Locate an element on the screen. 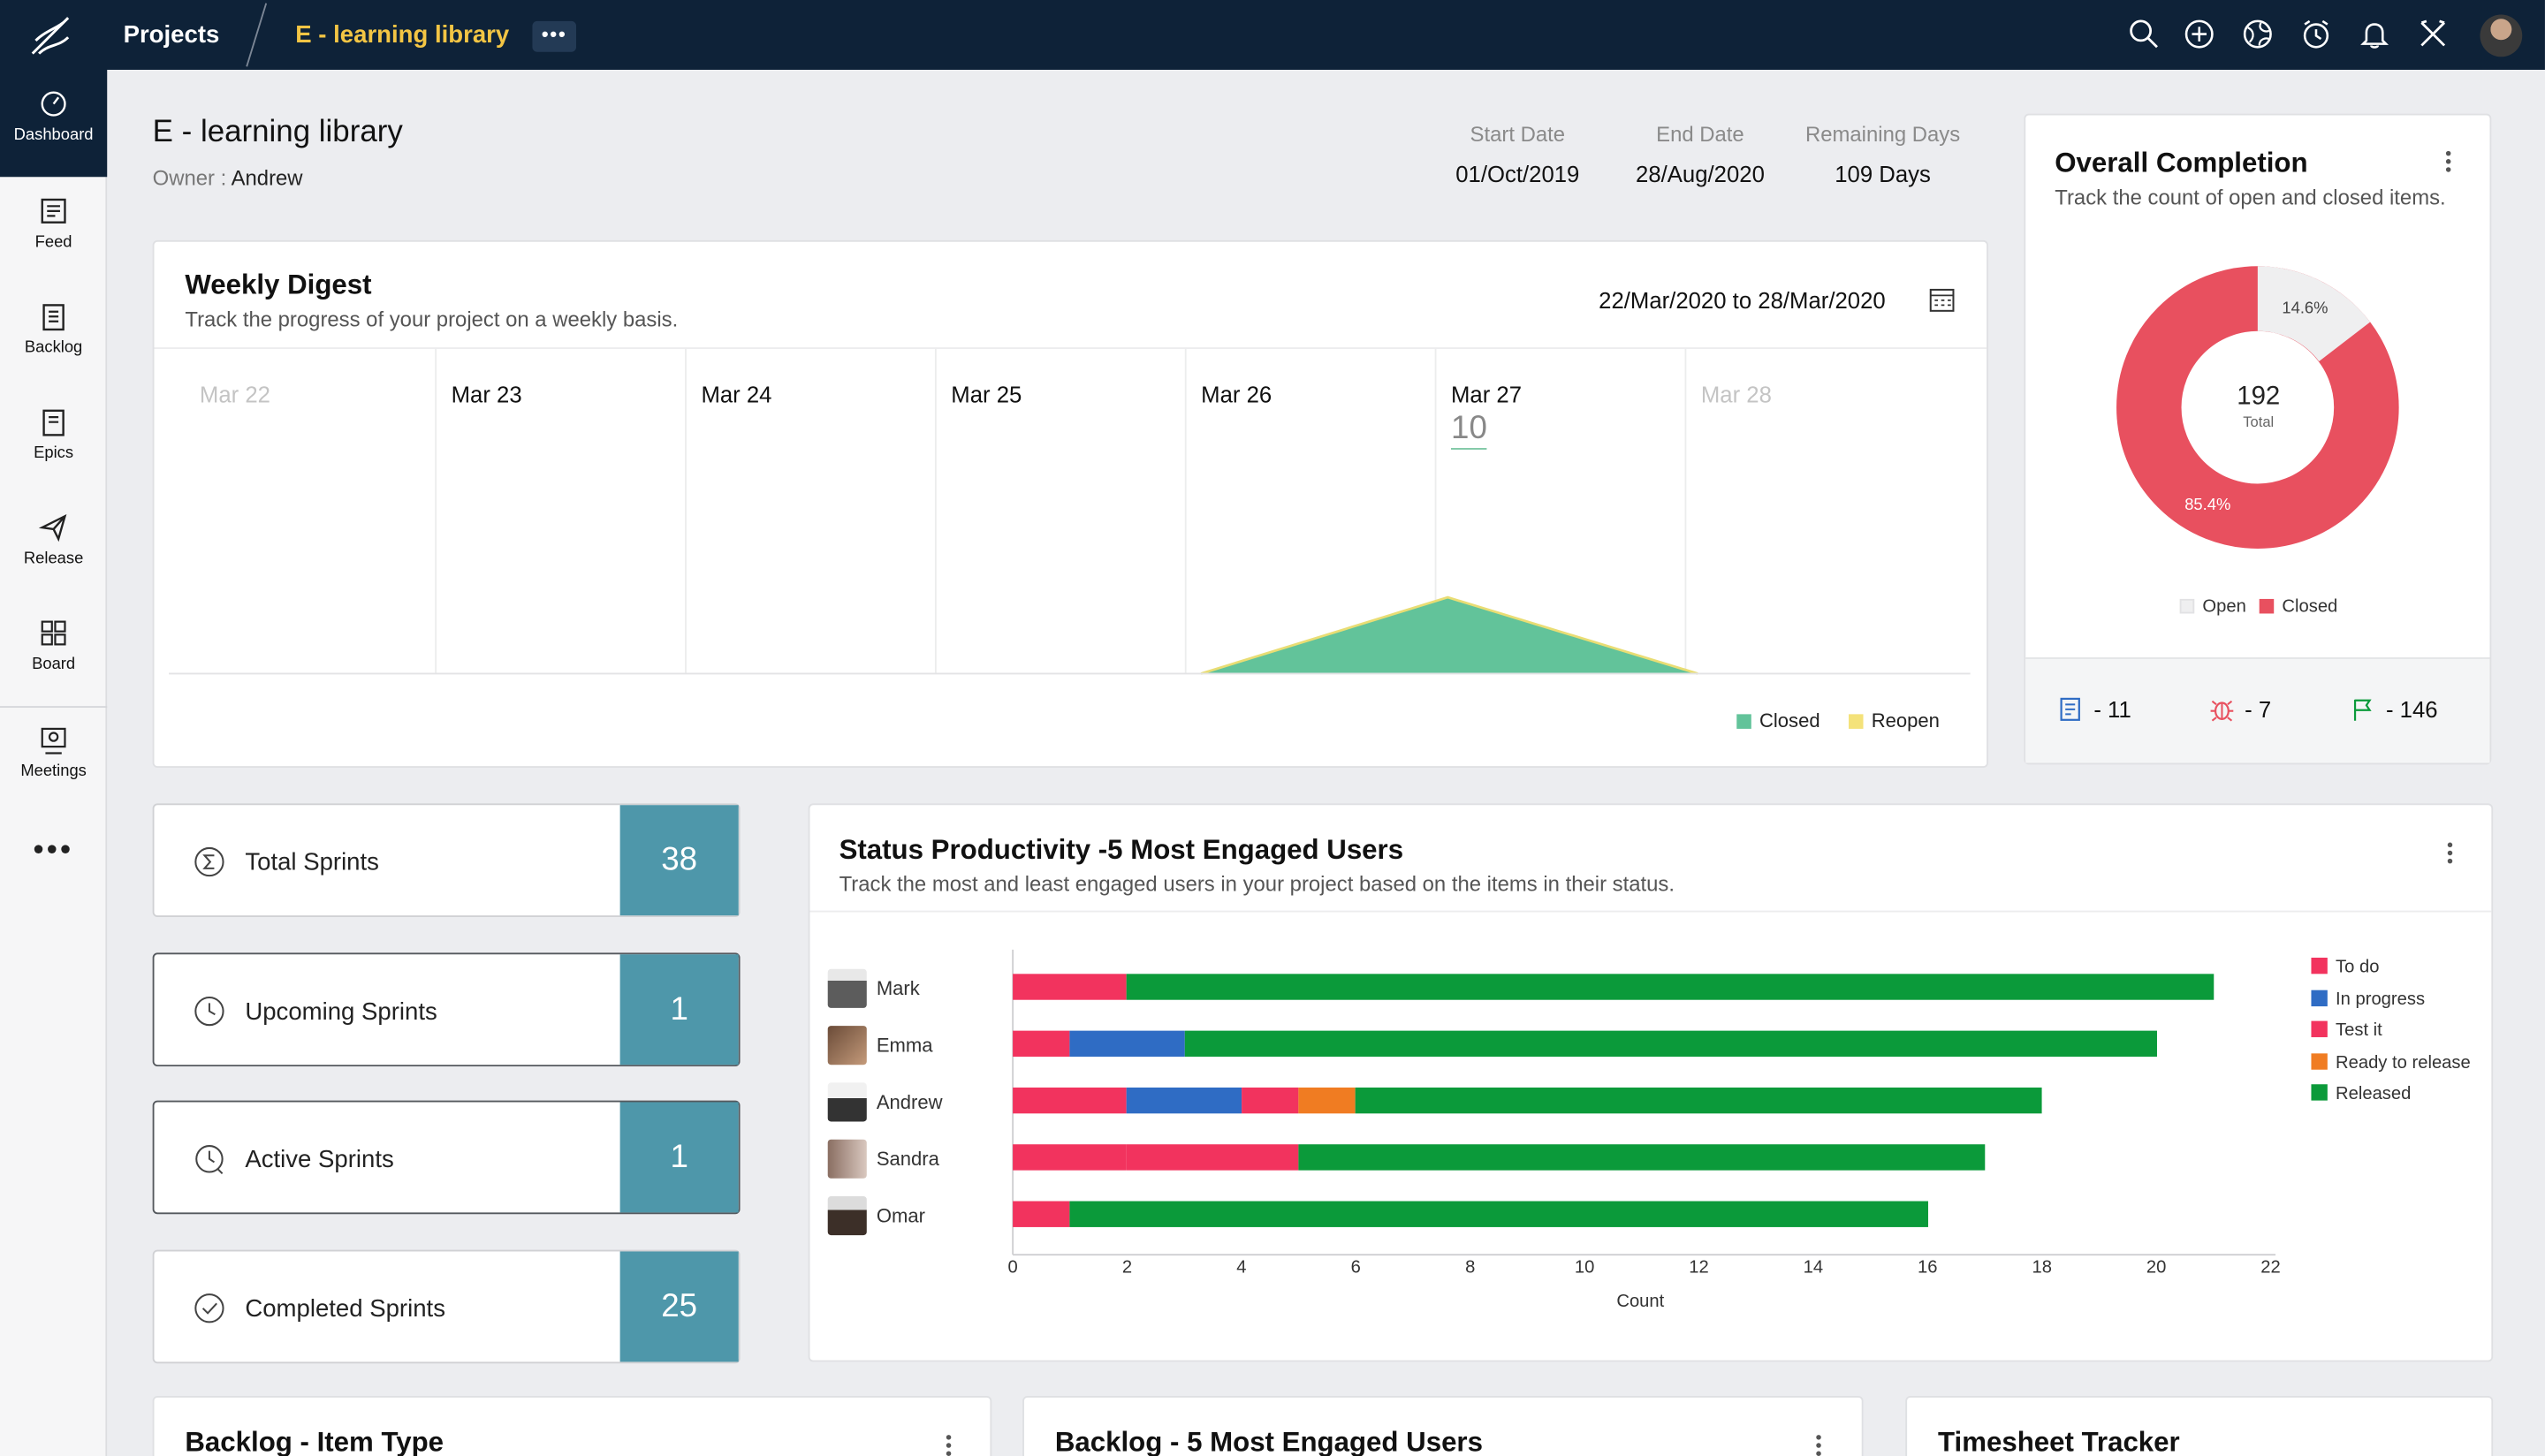 The image size is (2545, 1456). sprint-label: Upcoming Sprints is located at coordinates (341, 1012).